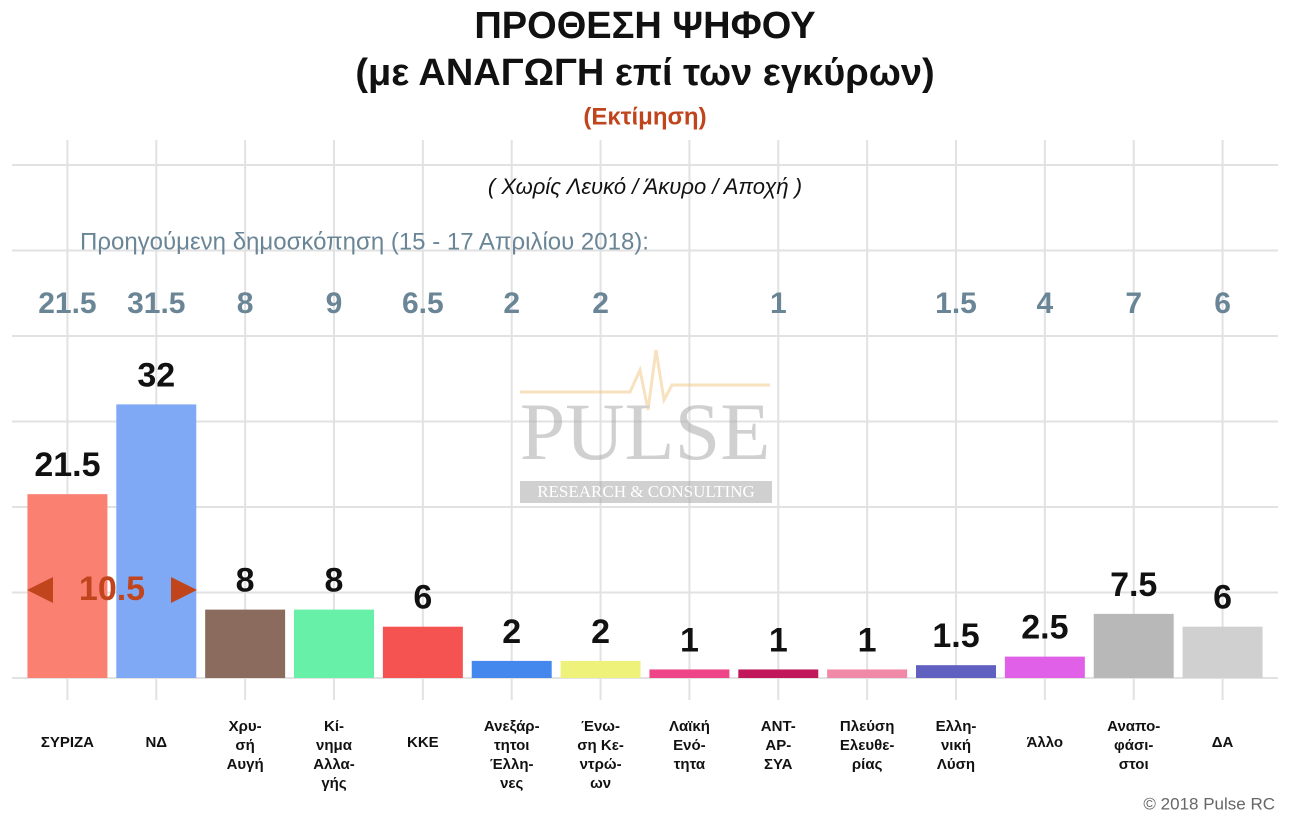 Image resolution: width=1290 pixels, height=823 pixels. I want to click on watermark-tagline: RESEARCH & CONSULTING, so click(646, 491).